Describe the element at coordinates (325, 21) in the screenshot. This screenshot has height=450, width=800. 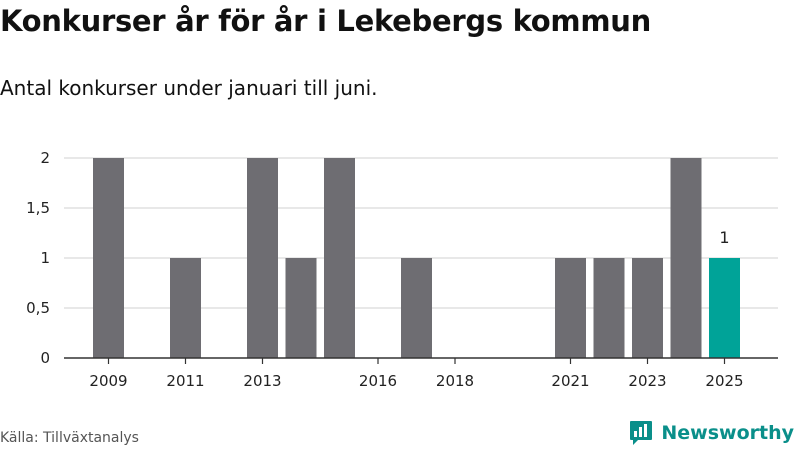
I see `chart-title: Konkurser år för år i Lekebergs kommun` at that location.